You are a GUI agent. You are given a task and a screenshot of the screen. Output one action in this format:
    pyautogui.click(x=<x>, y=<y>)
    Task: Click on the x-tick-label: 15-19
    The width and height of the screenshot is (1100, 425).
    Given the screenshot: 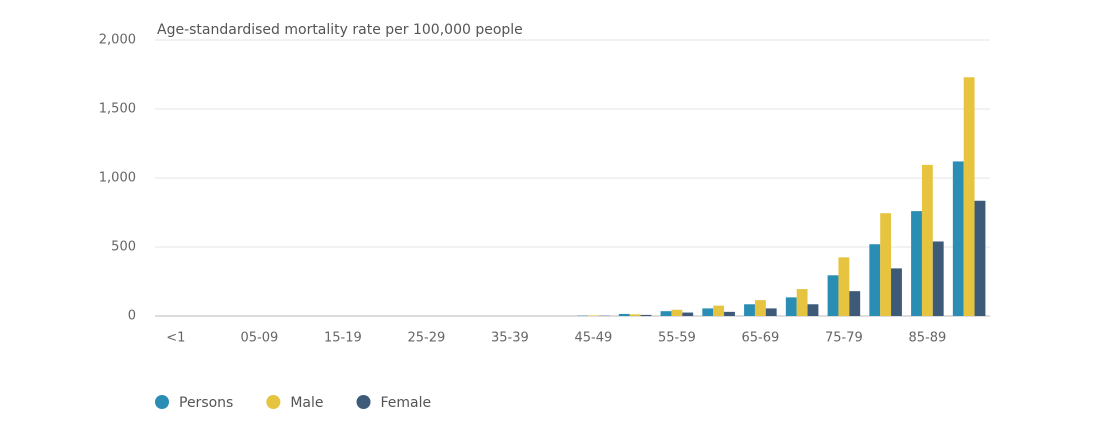 What is the action you would take?
    pyautogui.click(x=343, y=338)
    